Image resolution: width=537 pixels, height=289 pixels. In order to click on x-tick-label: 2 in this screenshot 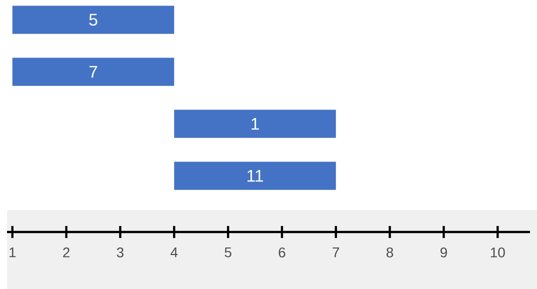, I will do `click(66, 253)`.